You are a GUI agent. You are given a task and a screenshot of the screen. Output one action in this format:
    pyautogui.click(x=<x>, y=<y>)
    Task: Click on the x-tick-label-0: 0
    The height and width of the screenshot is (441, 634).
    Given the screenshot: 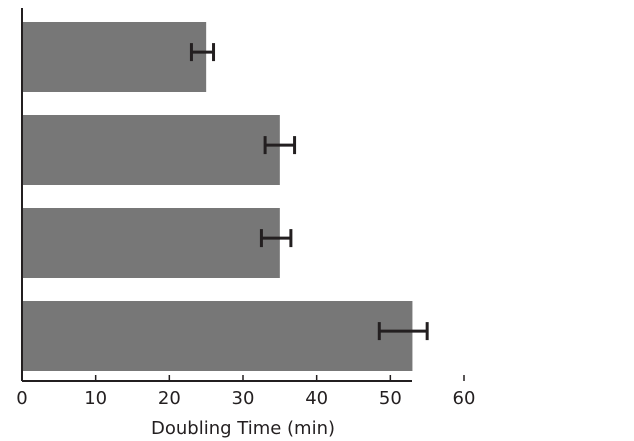 What is the action you would take?
    pyautogui.click(x=21, y=398)
    